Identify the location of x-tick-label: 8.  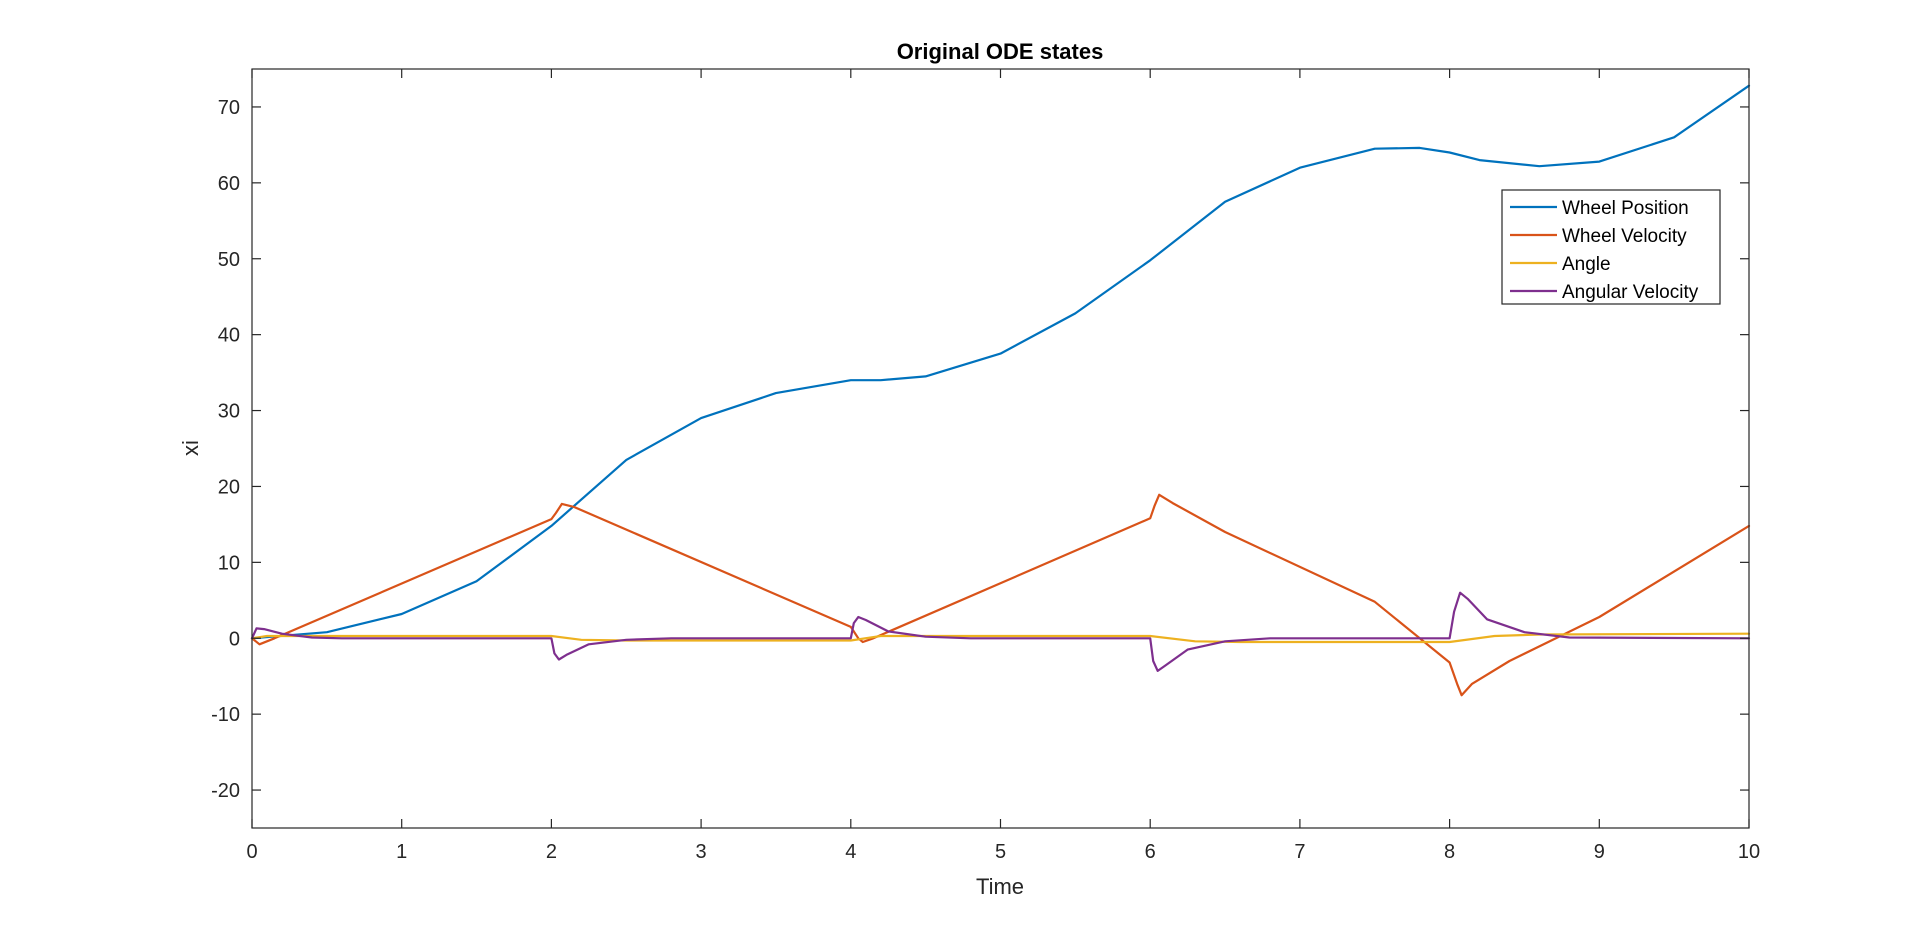
(1449, 852).